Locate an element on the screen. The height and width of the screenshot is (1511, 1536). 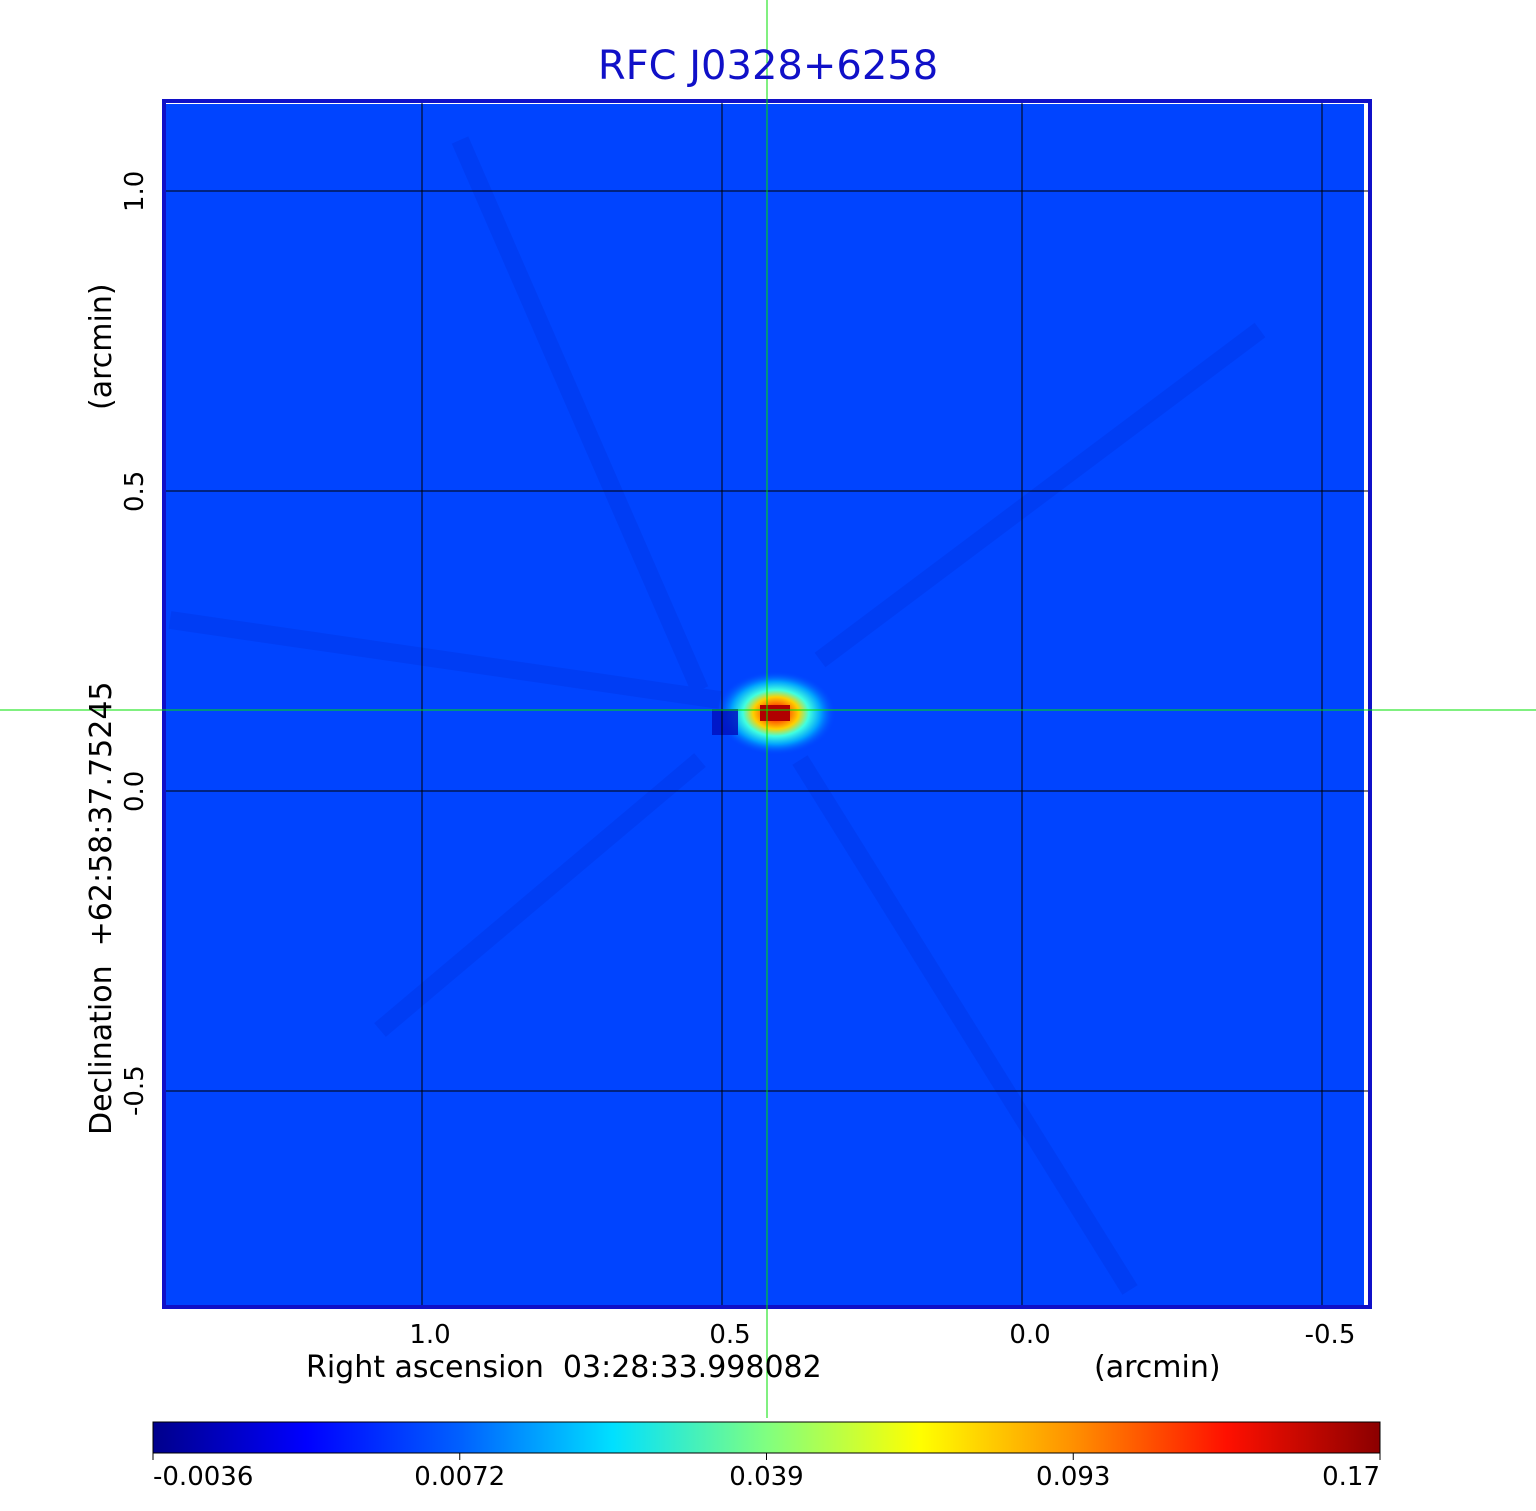
x-tick-label: 0.5 is located at coordinates (730, 1335).